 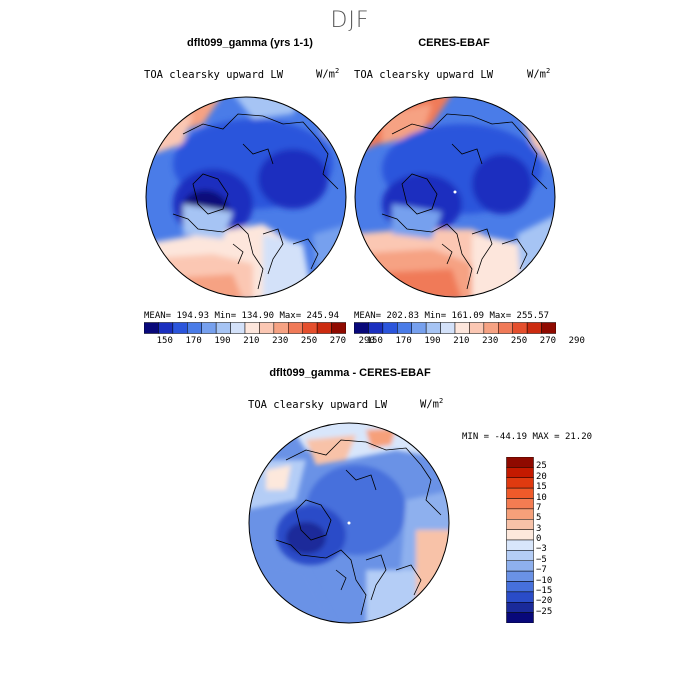 What do you see at coordinates (544, 580) in the screenshot?
I see `diff-colorbar-tick-label: −10` at bounding box center [544, 580].